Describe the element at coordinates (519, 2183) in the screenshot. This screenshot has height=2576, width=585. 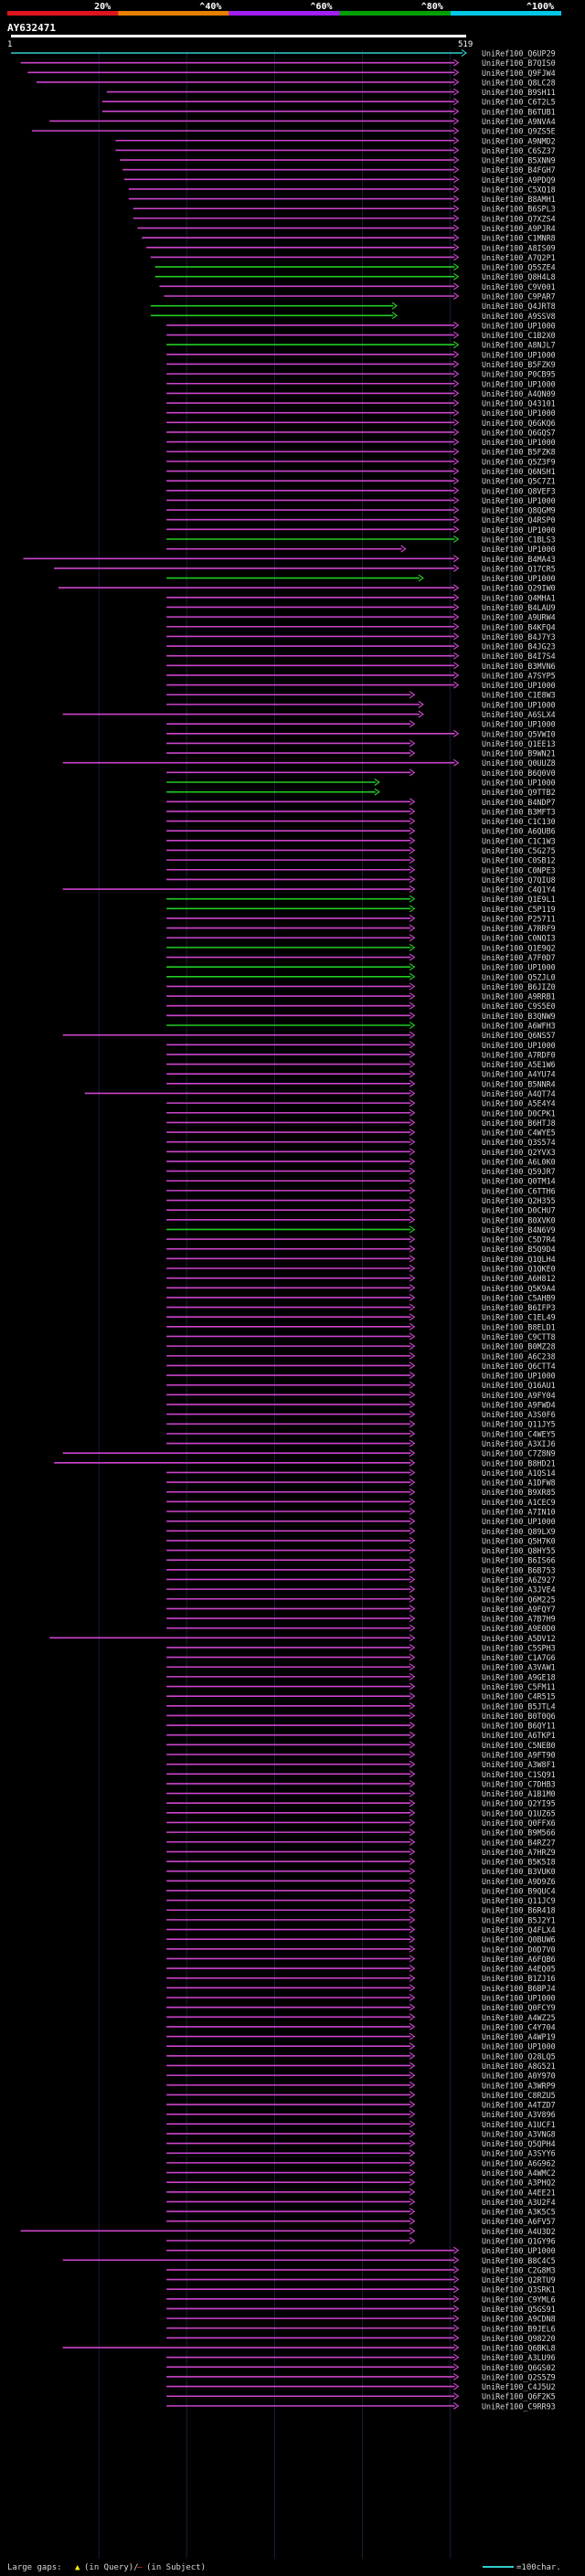
I see `hit-label: UniRef100_A3PHQ2` at that location.